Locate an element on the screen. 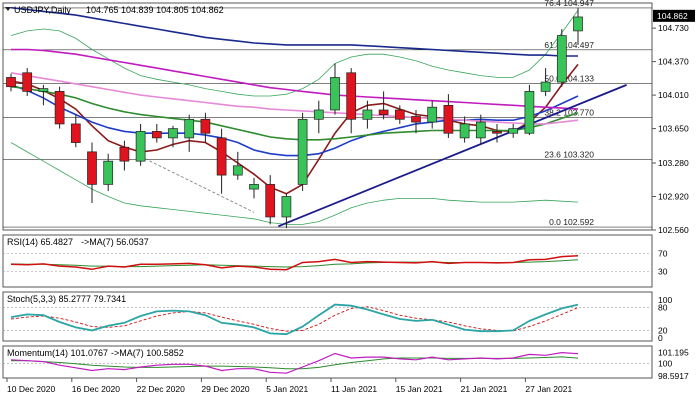  date-tick-label: 10 Dec 2020 is located at coordinates (31, 389).